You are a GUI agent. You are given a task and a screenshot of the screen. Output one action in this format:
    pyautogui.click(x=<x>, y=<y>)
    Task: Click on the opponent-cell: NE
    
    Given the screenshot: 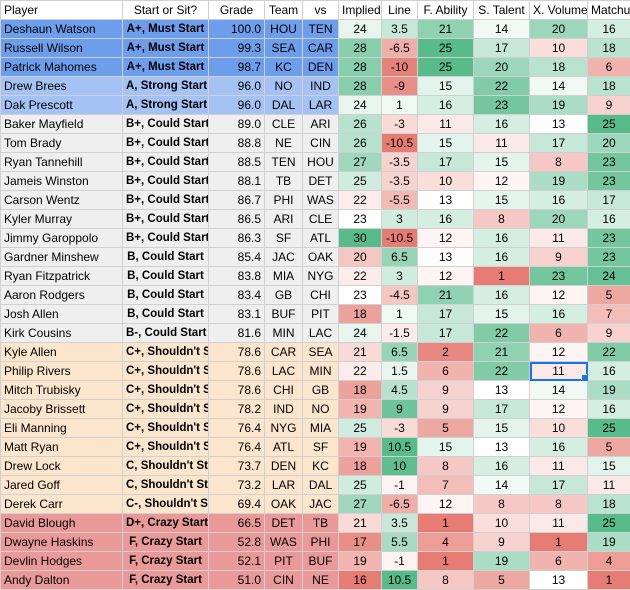 What is the action you would take?
    pyautogui.click(x=321, y=580)
    